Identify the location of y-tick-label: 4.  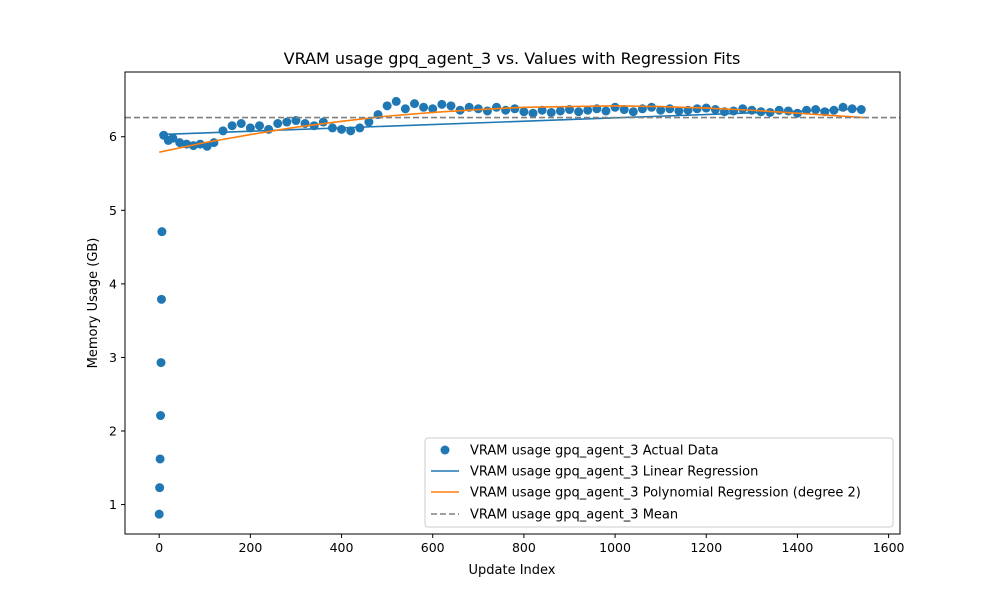
(113, 283).